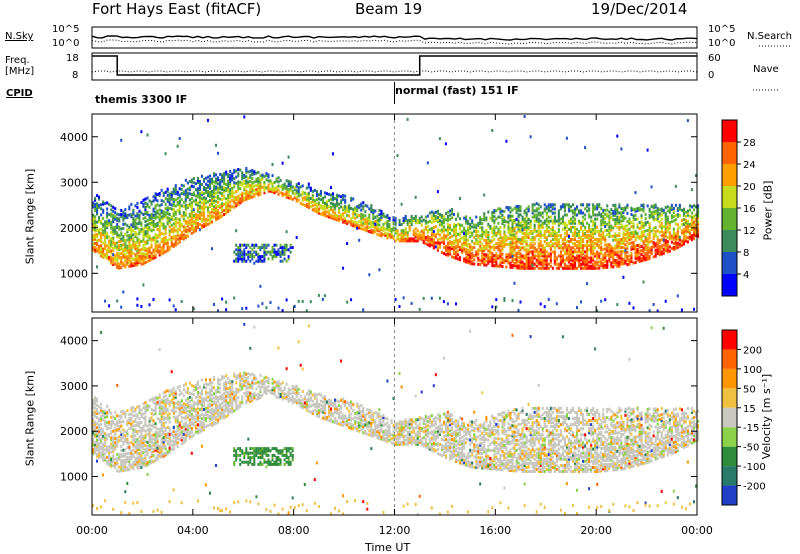 The image size is (800, 554). Describe the element at coordinates (74, 228) in the screenshot. I see `y-tick-label: 2000` at that location.